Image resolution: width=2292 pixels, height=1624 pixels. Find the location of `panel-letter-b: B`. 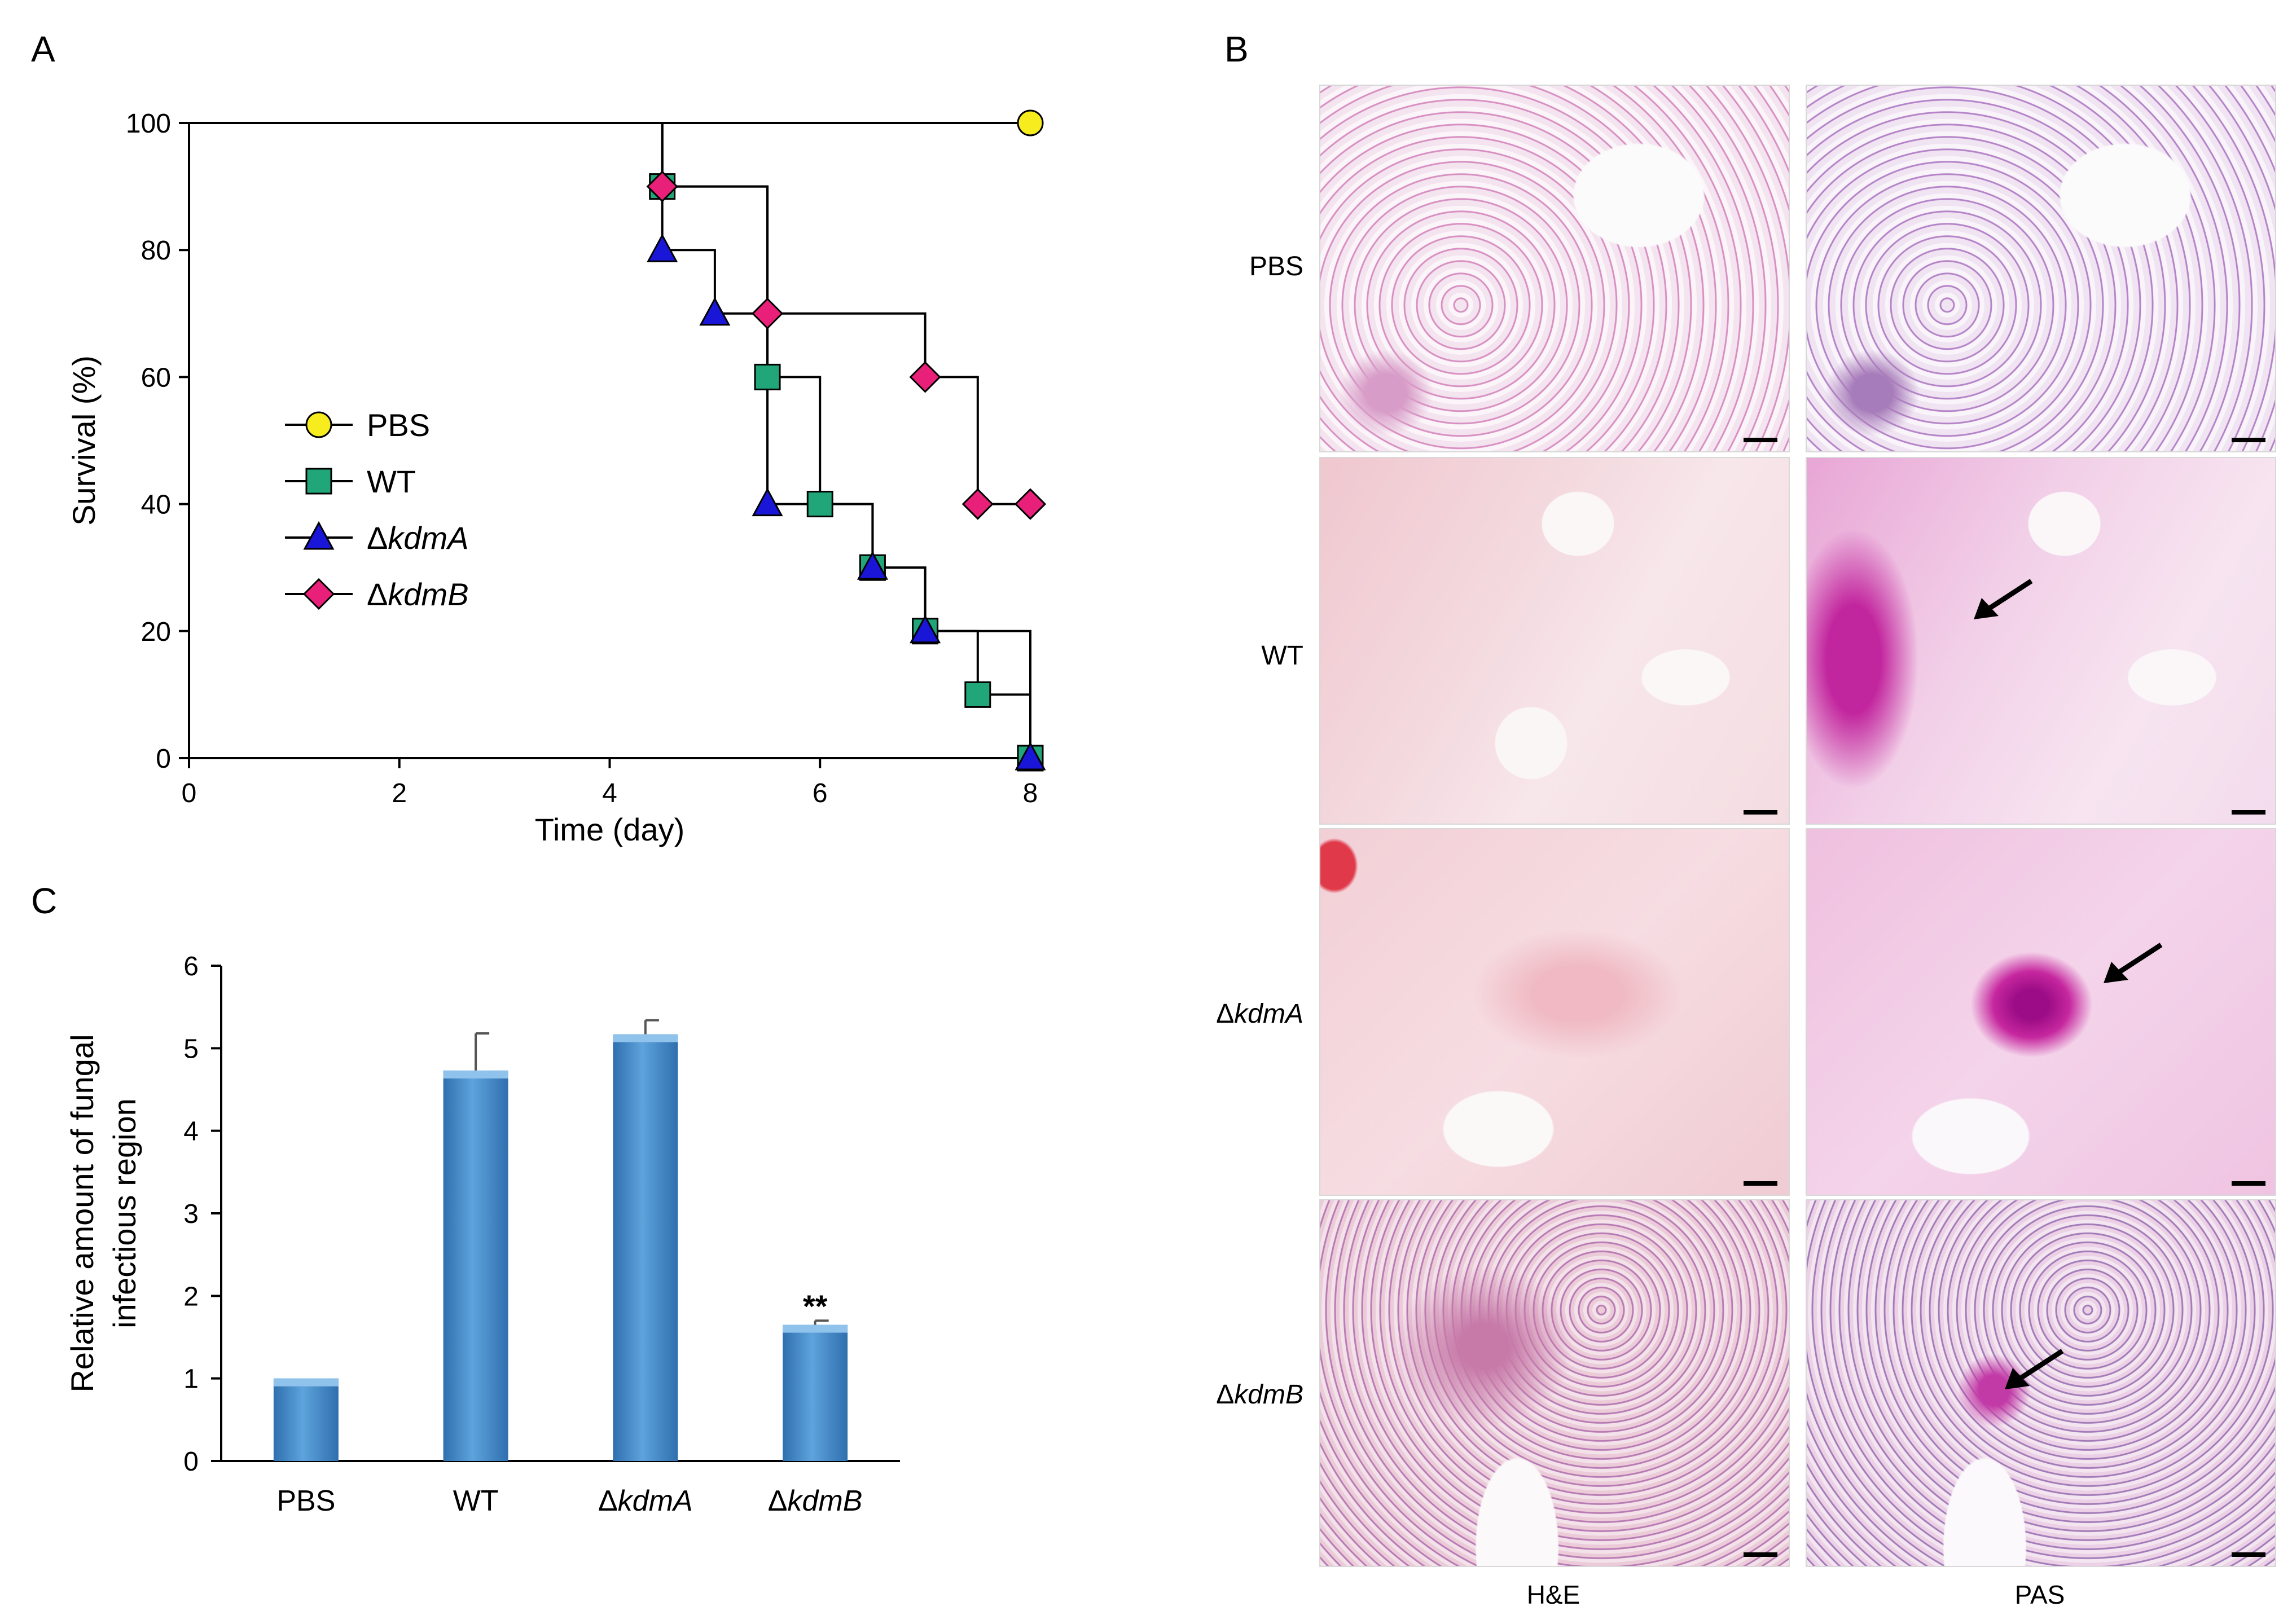

panel-letter-b: B is located at coordinates (1237, 49).